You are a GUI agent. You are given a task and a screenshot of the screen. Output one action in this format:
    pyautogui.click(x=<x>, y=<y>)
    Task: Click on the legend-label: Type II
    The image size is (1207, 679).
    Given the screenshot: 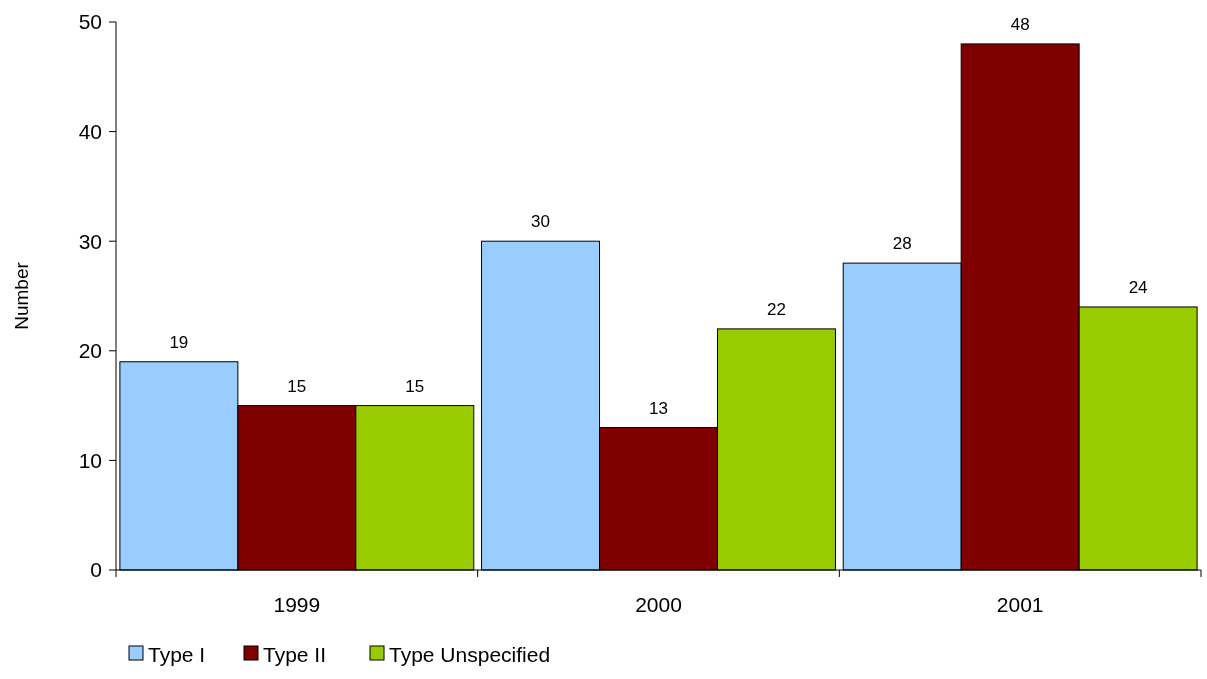 What is the action you would take?
    pyautogui.click(x=295, y=654)
    